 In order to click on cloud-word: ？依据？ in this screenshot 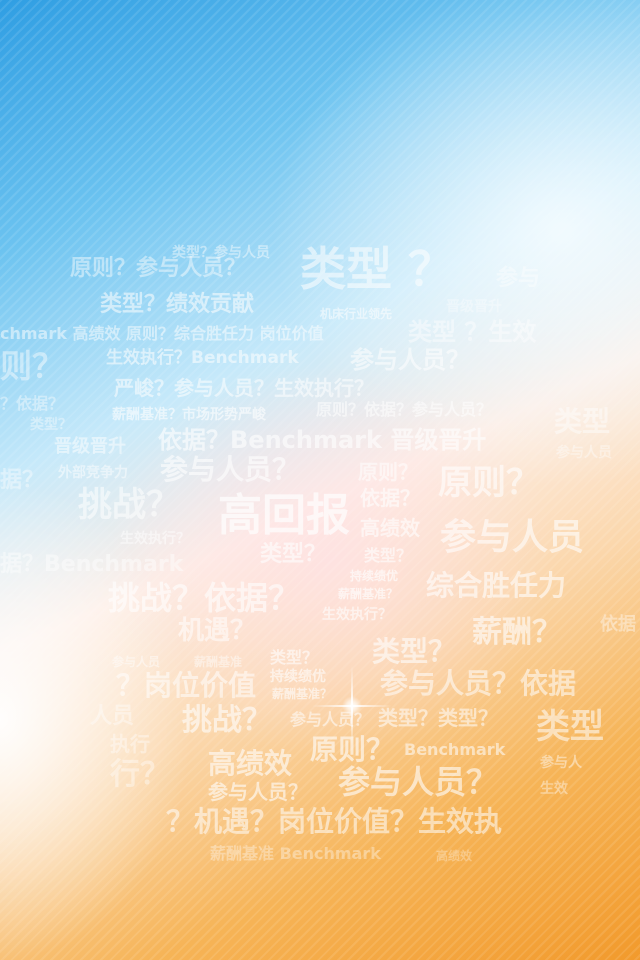, I will do `click(32, 403)`.